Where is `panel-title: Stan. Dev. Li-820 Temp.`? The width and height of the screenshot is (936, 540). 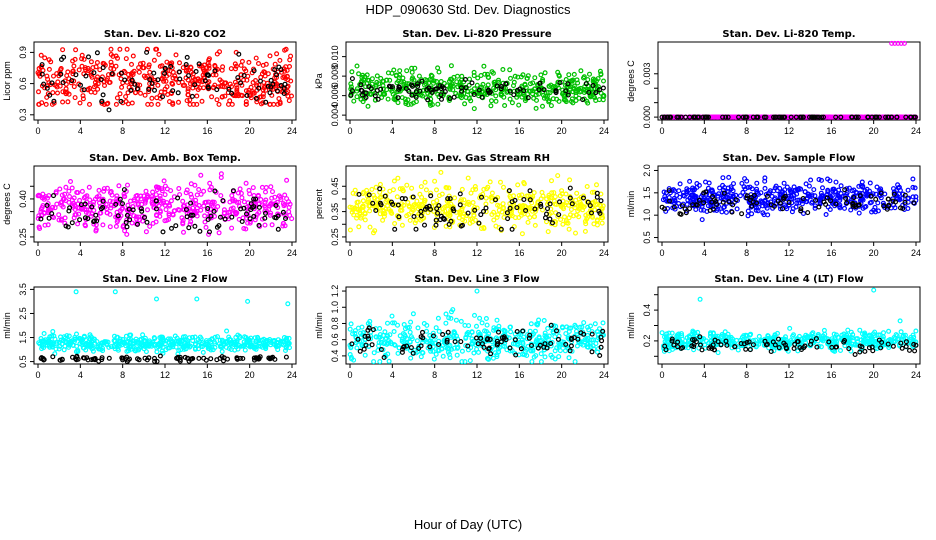 panel-title: Stan. Dev. Li-820 Temp. is located at coordinates (788, 34).